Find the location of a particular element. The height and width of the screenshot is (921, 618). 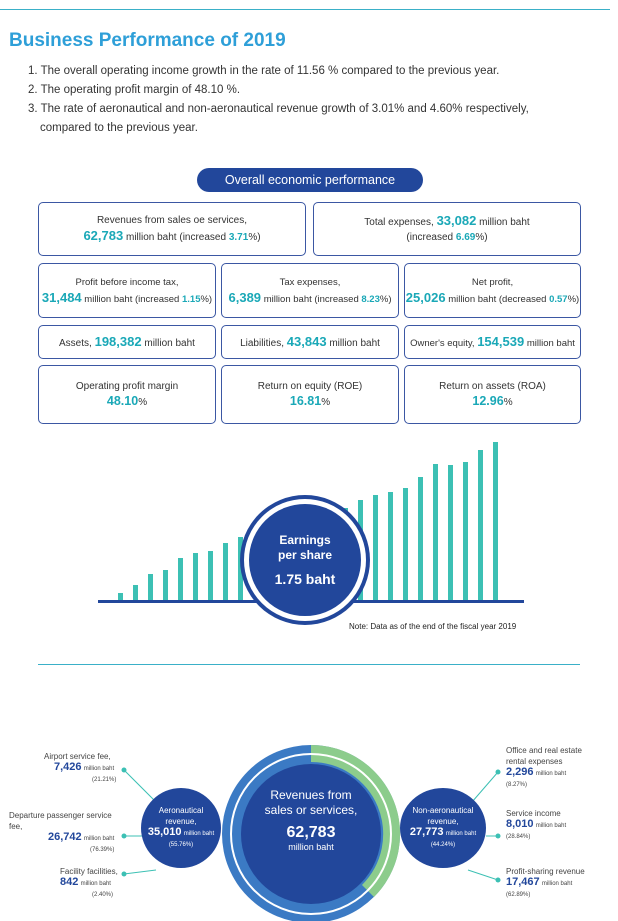

expenses-end: %) is located at coordinates (481, 237).